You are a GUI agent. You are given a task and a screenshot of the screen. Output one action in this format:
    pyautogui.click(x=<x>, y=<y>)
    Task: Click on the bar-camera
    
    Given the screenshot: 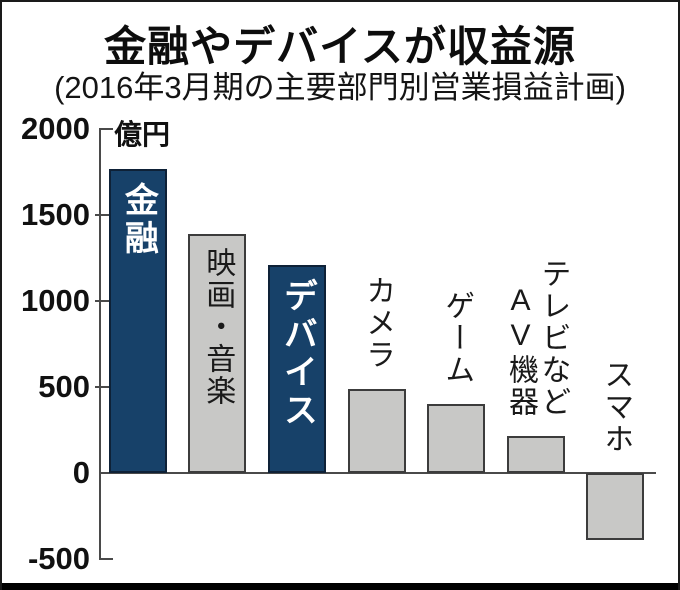 What is the action you would take?
    pyautogui.click(x=377, y=430)
    